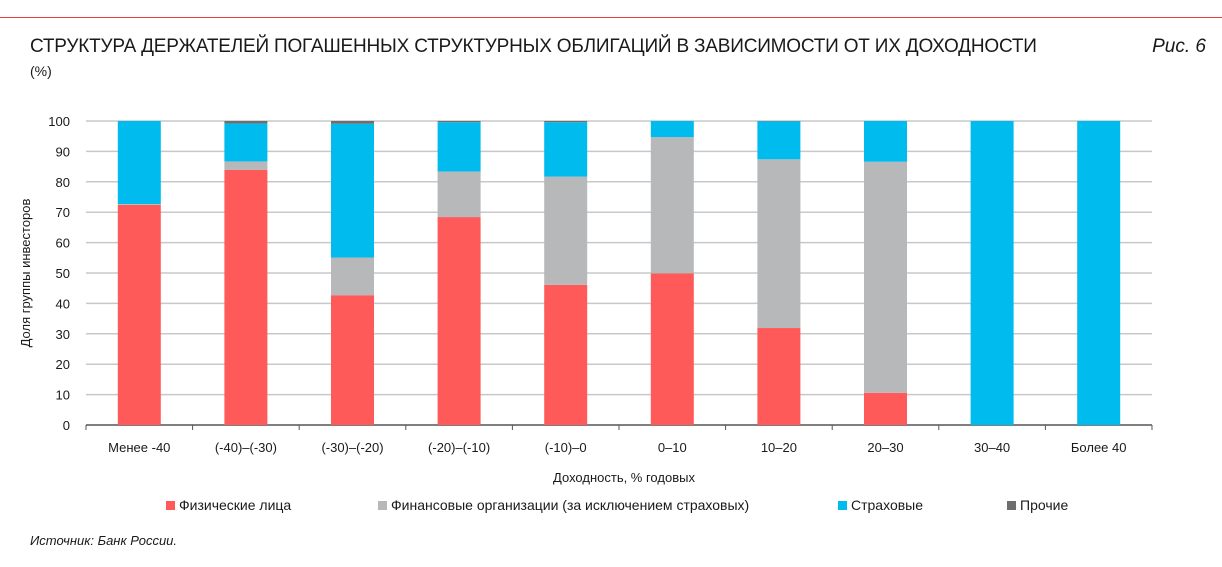 This screenshot has height=567, width=1222. Describe the element at coordinates (63, 243) in the screenshot. I see `y-tick-label: 60` at that location.